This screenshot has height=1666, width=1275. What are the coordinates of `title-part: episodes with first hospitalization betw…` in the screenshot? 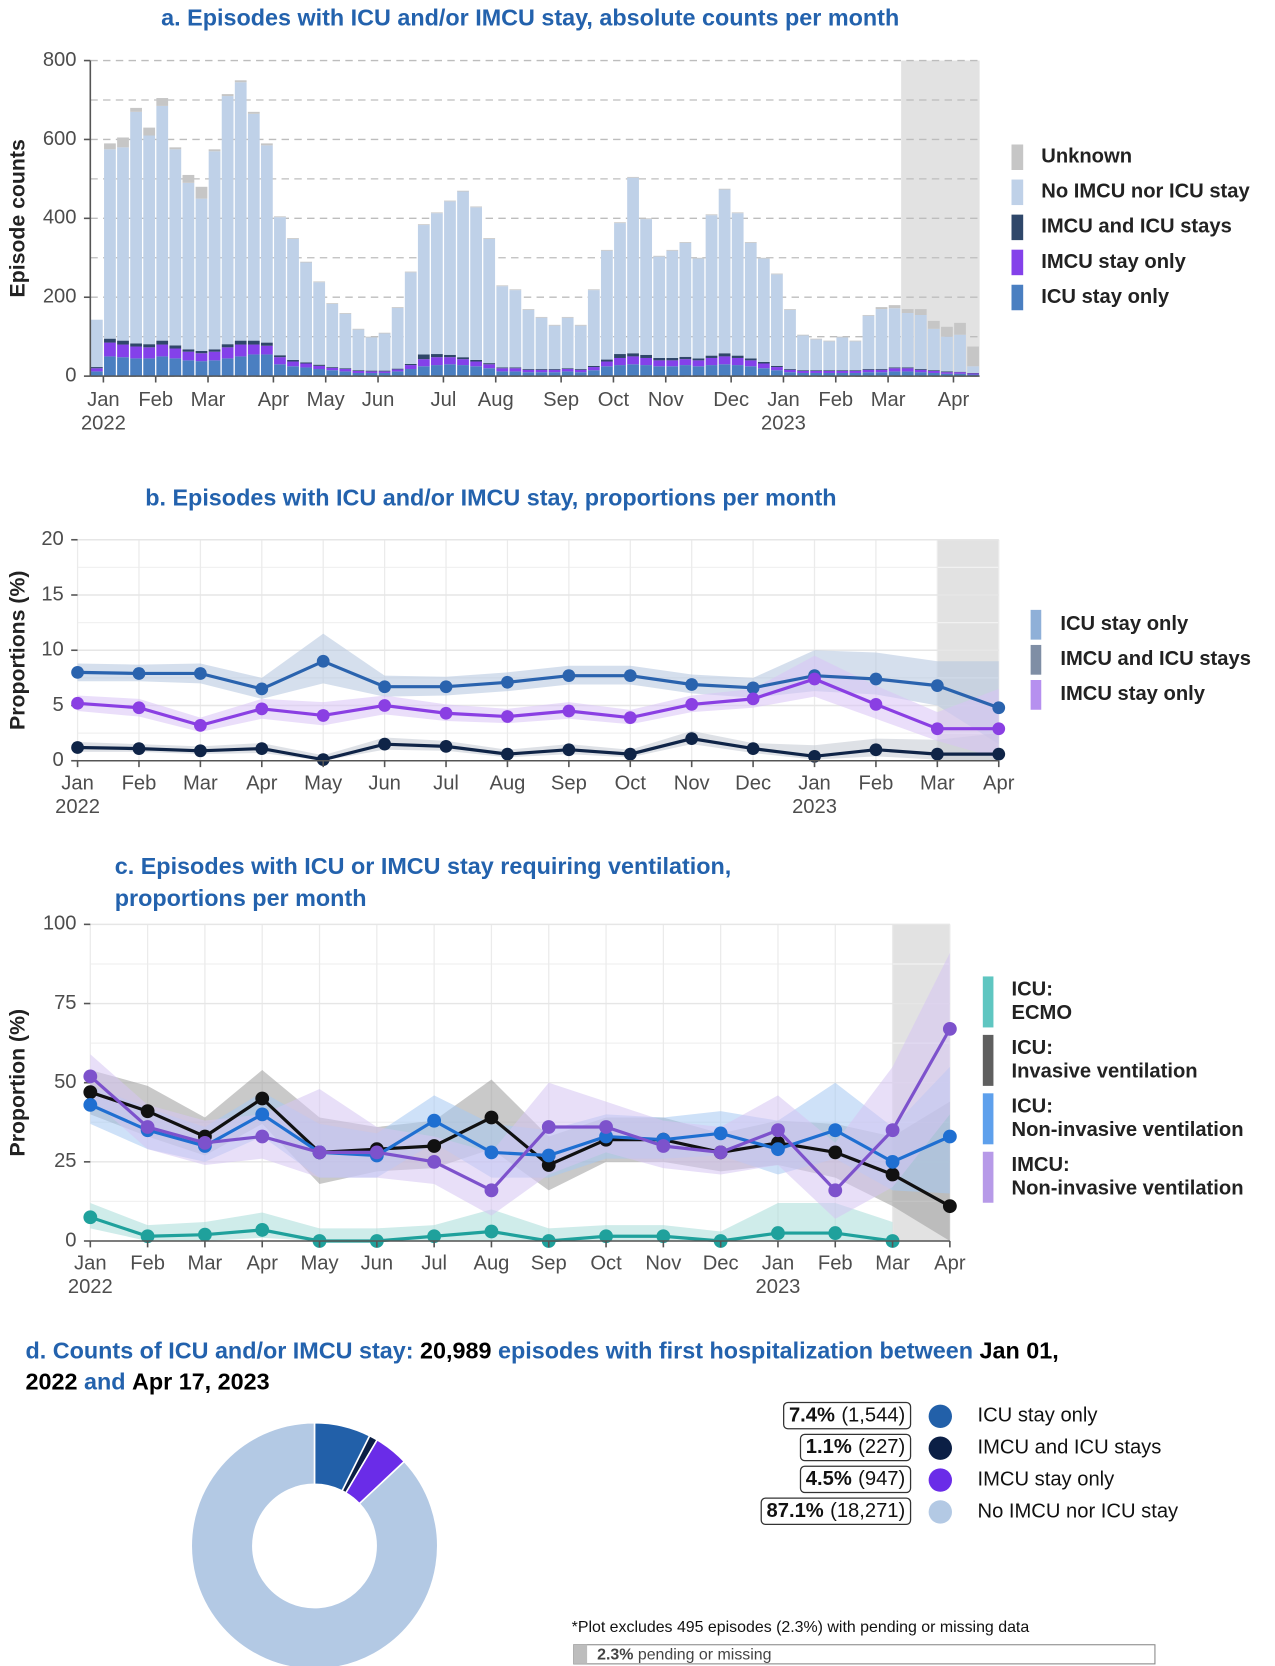 It's located at (735, 1351).